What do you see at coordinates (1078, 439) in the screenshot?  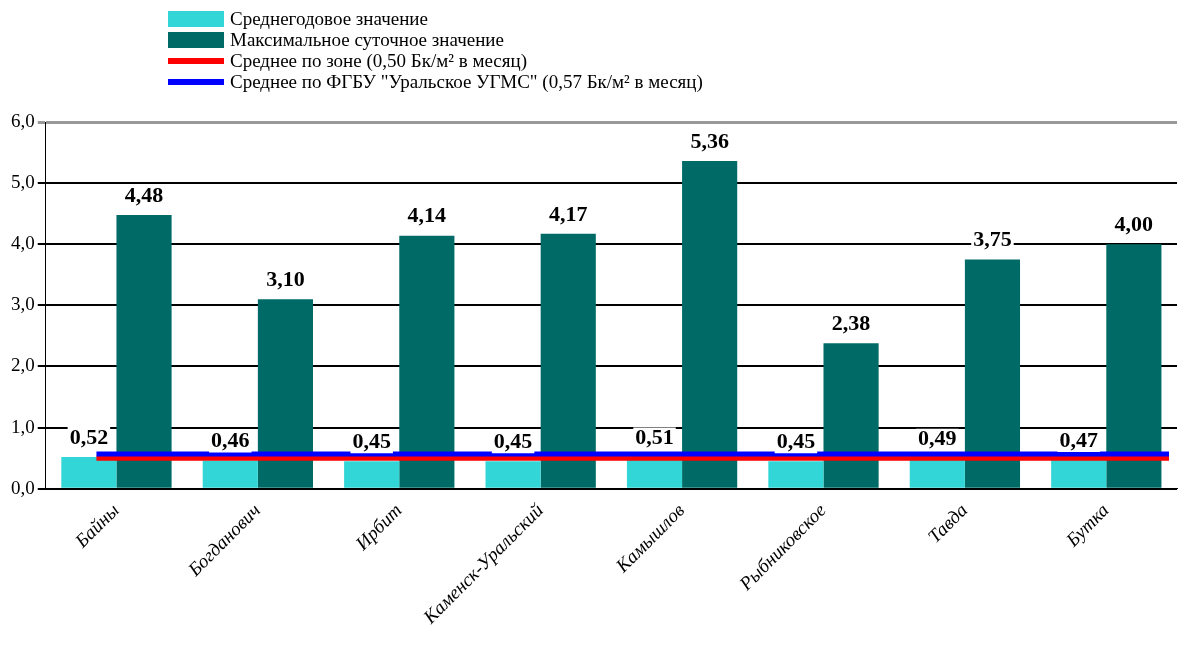 I see `data-label: 0,47` at bounding box center [1078, 439].